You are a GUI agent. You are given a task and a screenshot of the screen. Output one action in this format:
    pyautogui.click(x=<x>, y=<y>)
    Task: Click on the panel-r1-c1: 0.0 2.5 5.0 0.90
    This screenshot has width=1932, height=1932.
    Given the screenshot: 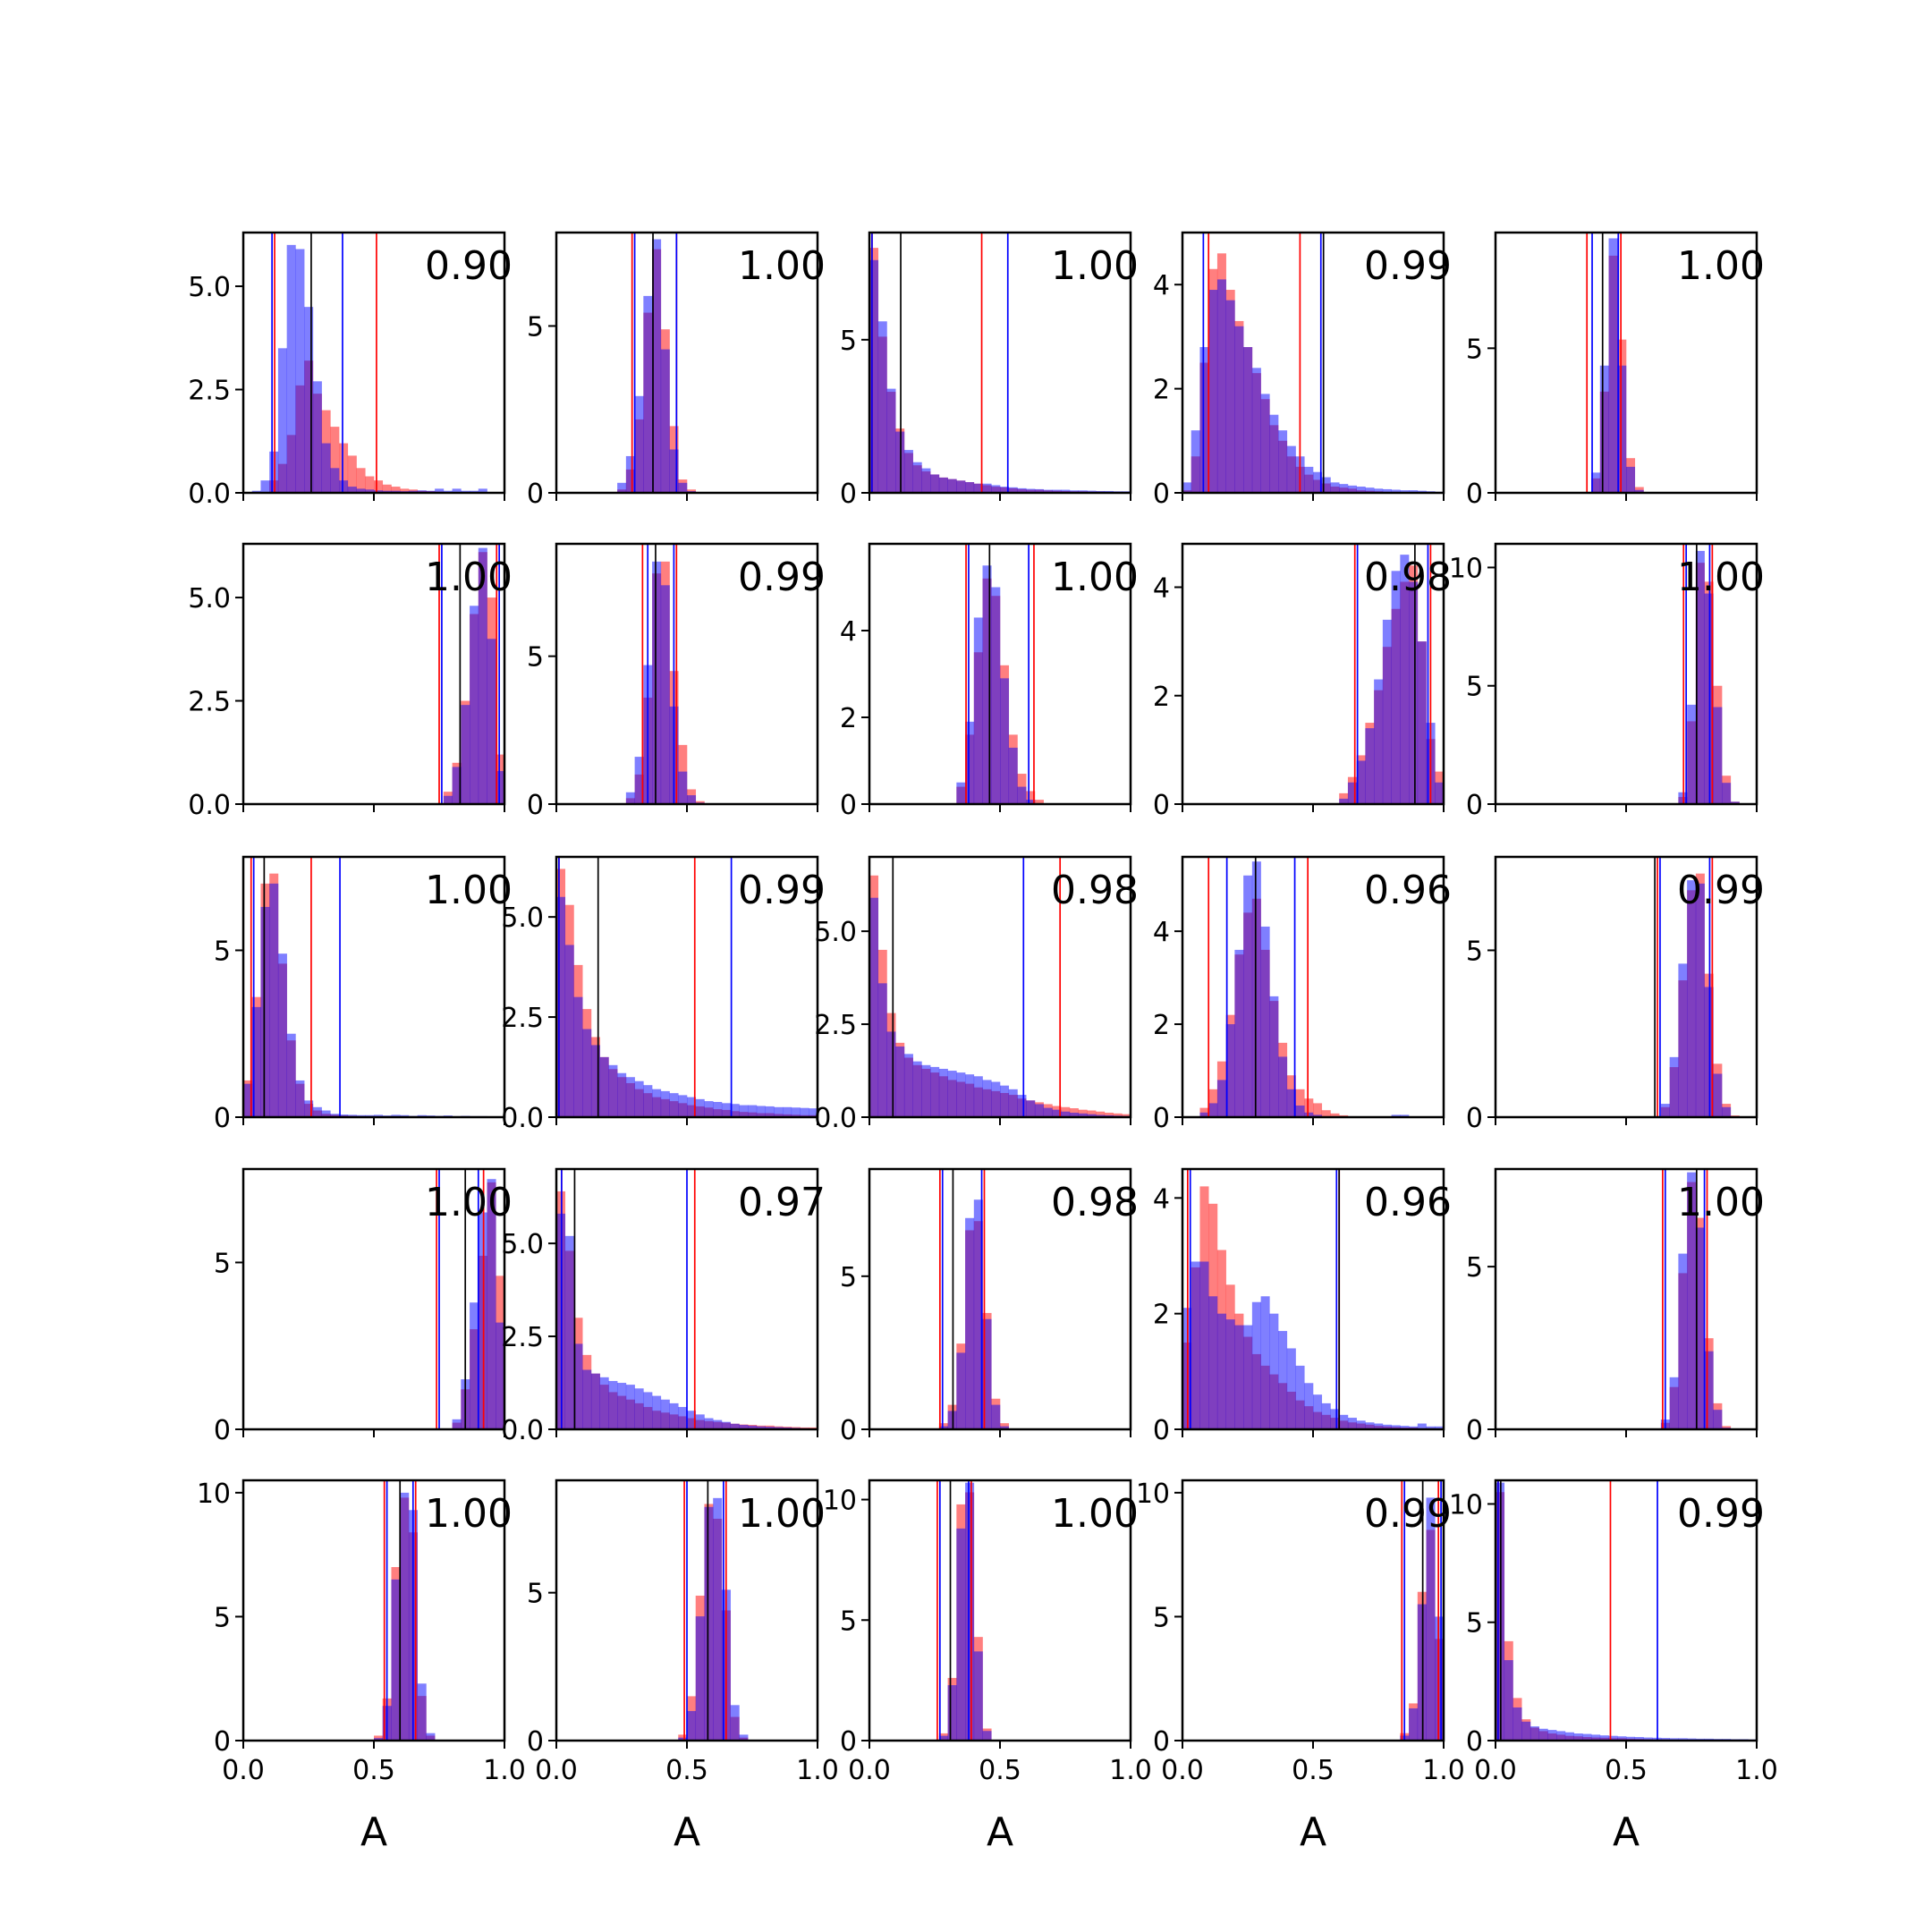 What is the action you would take?
    pyautogui.click(x=350, y=370)
    